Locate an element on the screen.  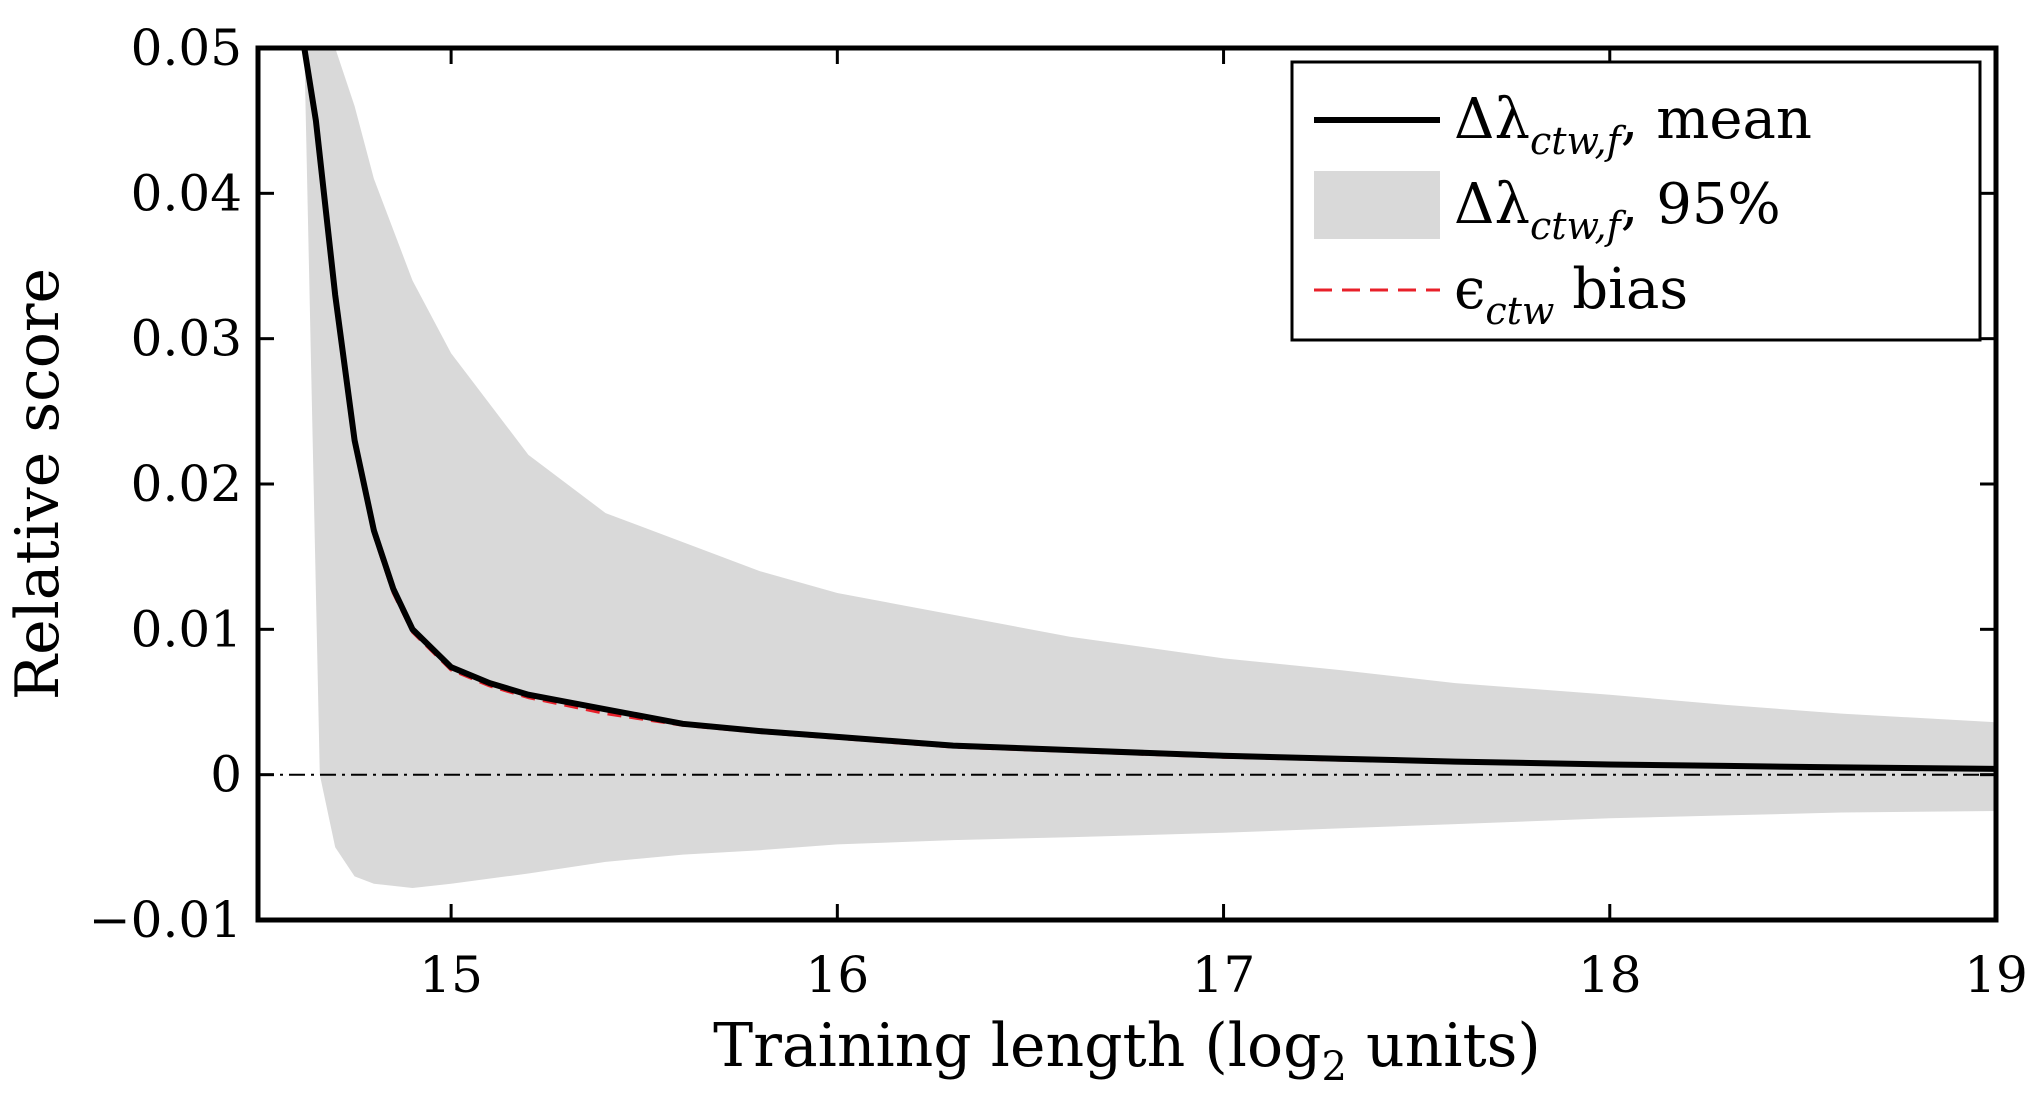
legend: Δλctw,f, mean Δλctw,f, 95% ϵctw bias is located at coordinates (1636, 201).